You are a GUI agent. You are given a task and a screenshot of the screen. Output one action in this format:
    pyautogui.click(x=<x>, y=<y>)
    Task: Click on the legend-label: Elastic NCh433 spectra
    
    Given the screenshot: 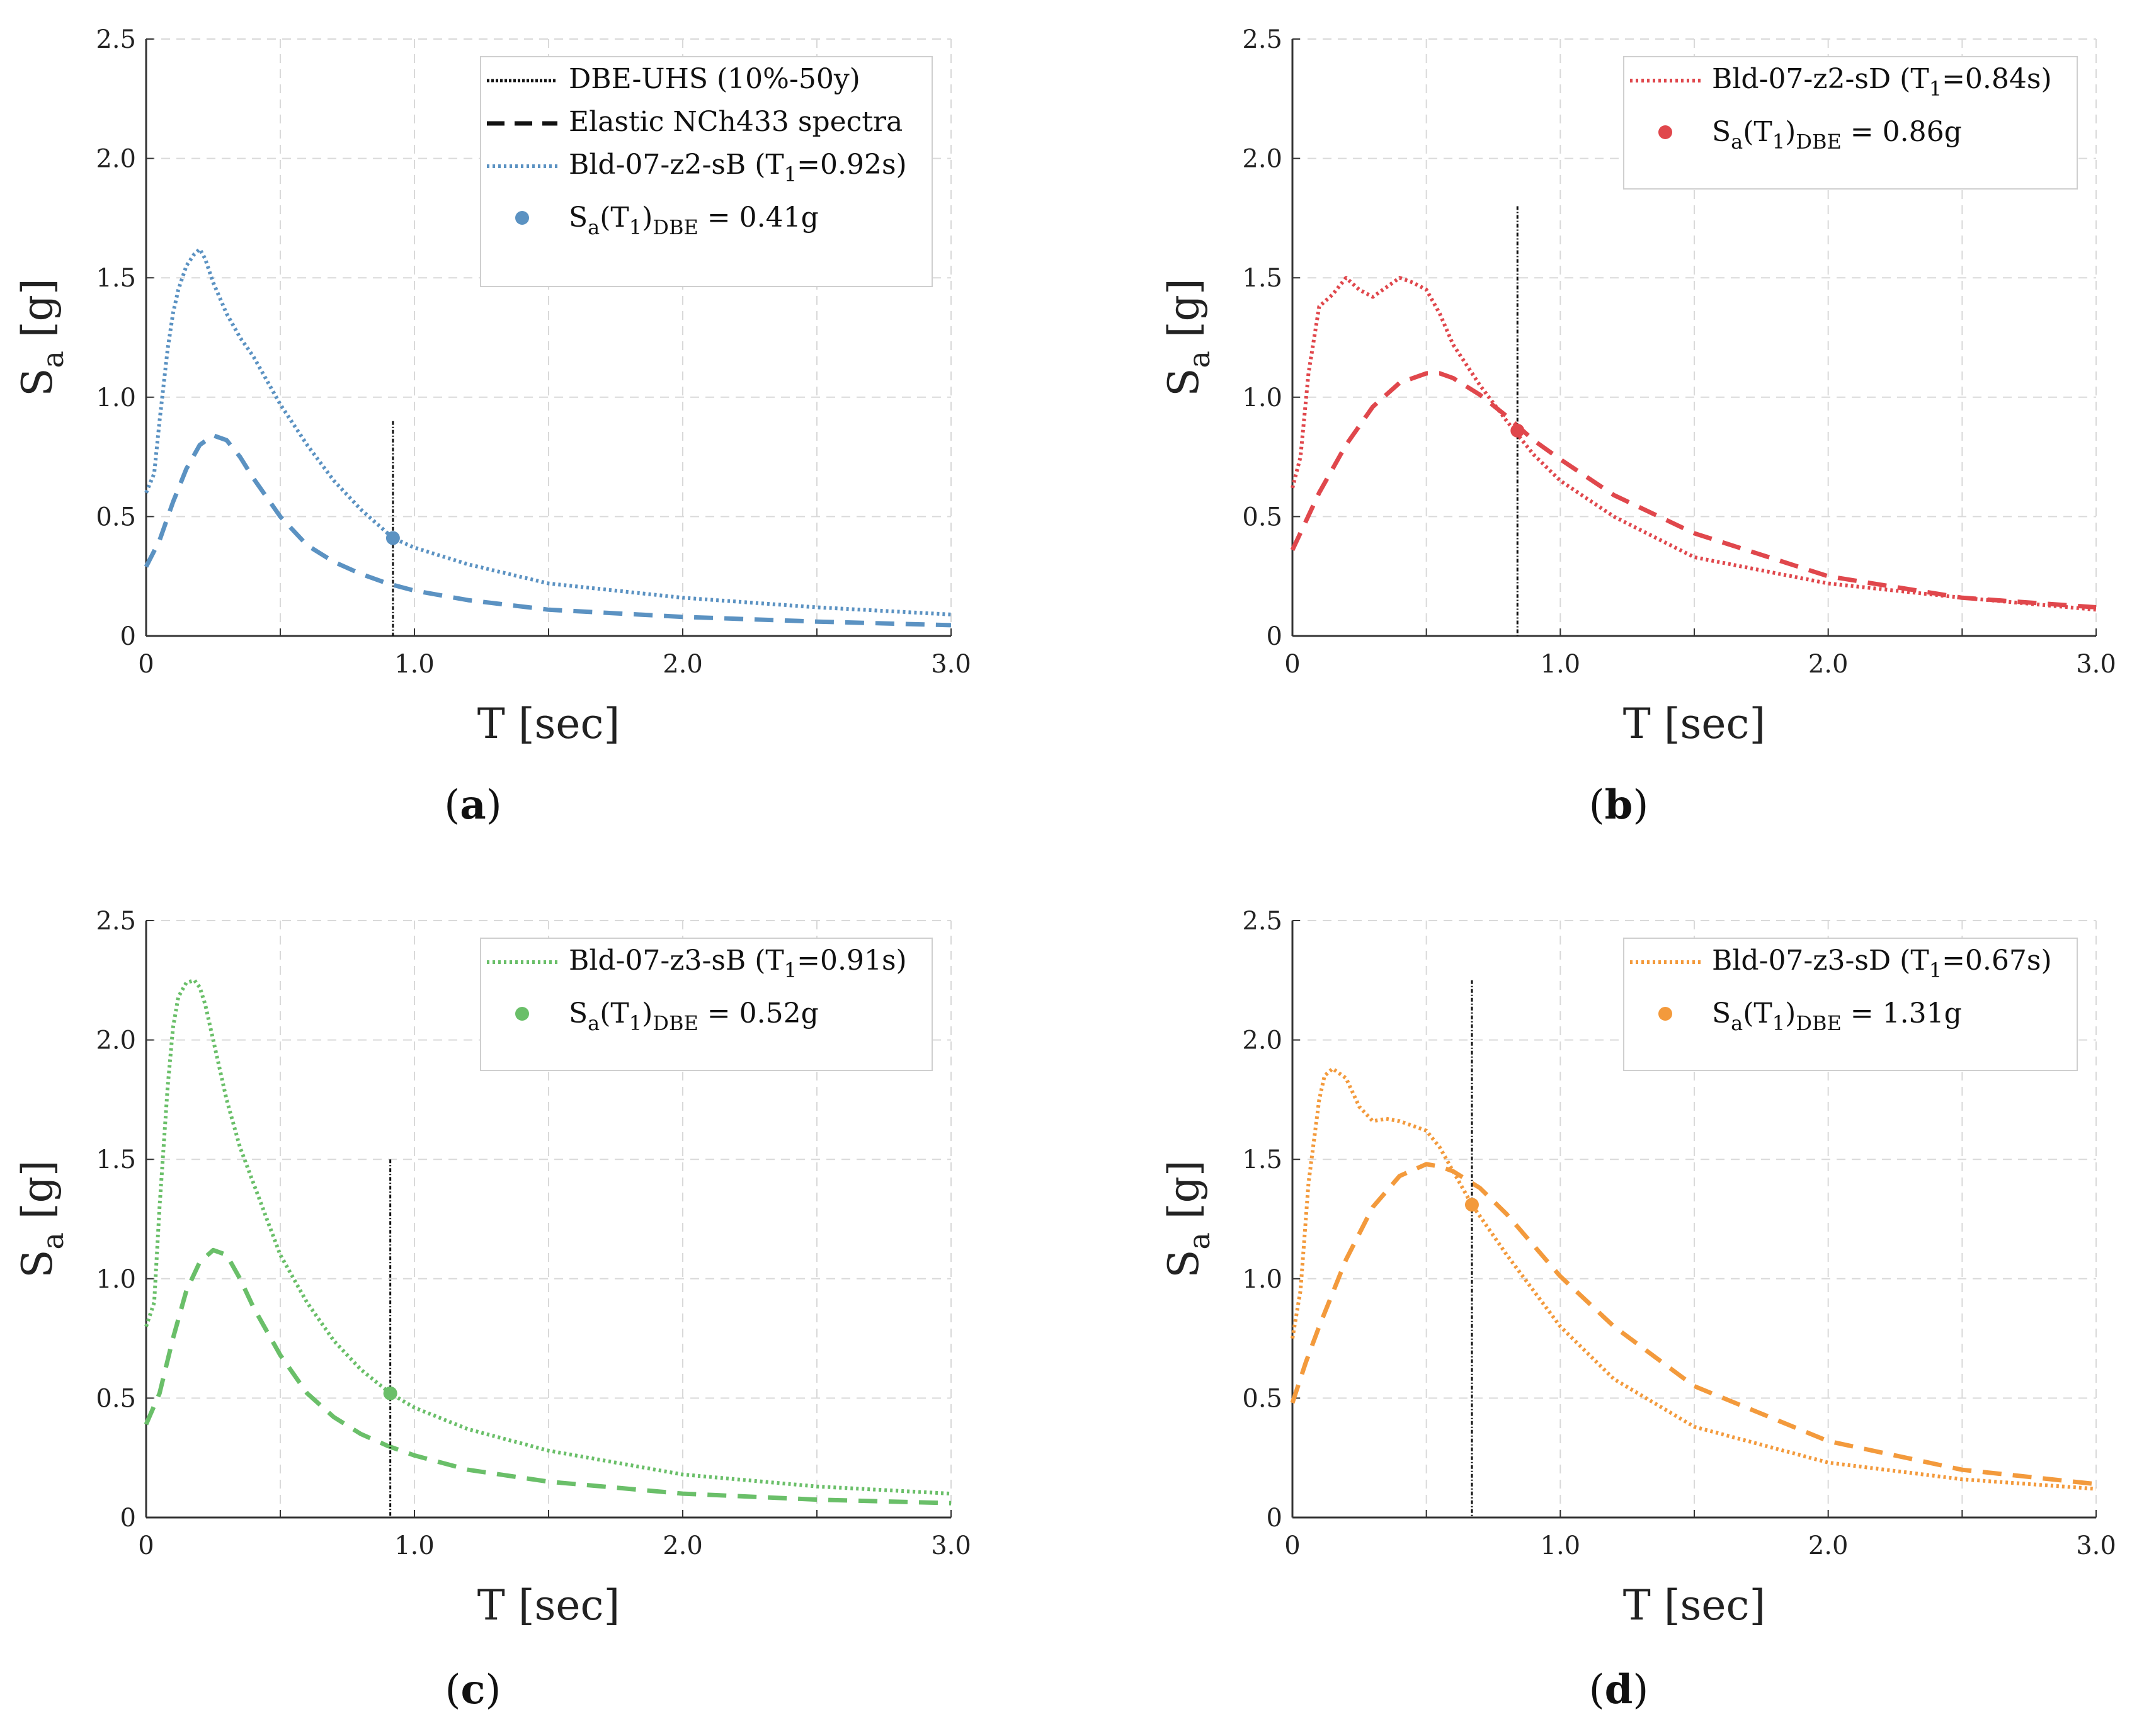 What is the action you would take?
    pyautogui.click(x=736, y=122)
    